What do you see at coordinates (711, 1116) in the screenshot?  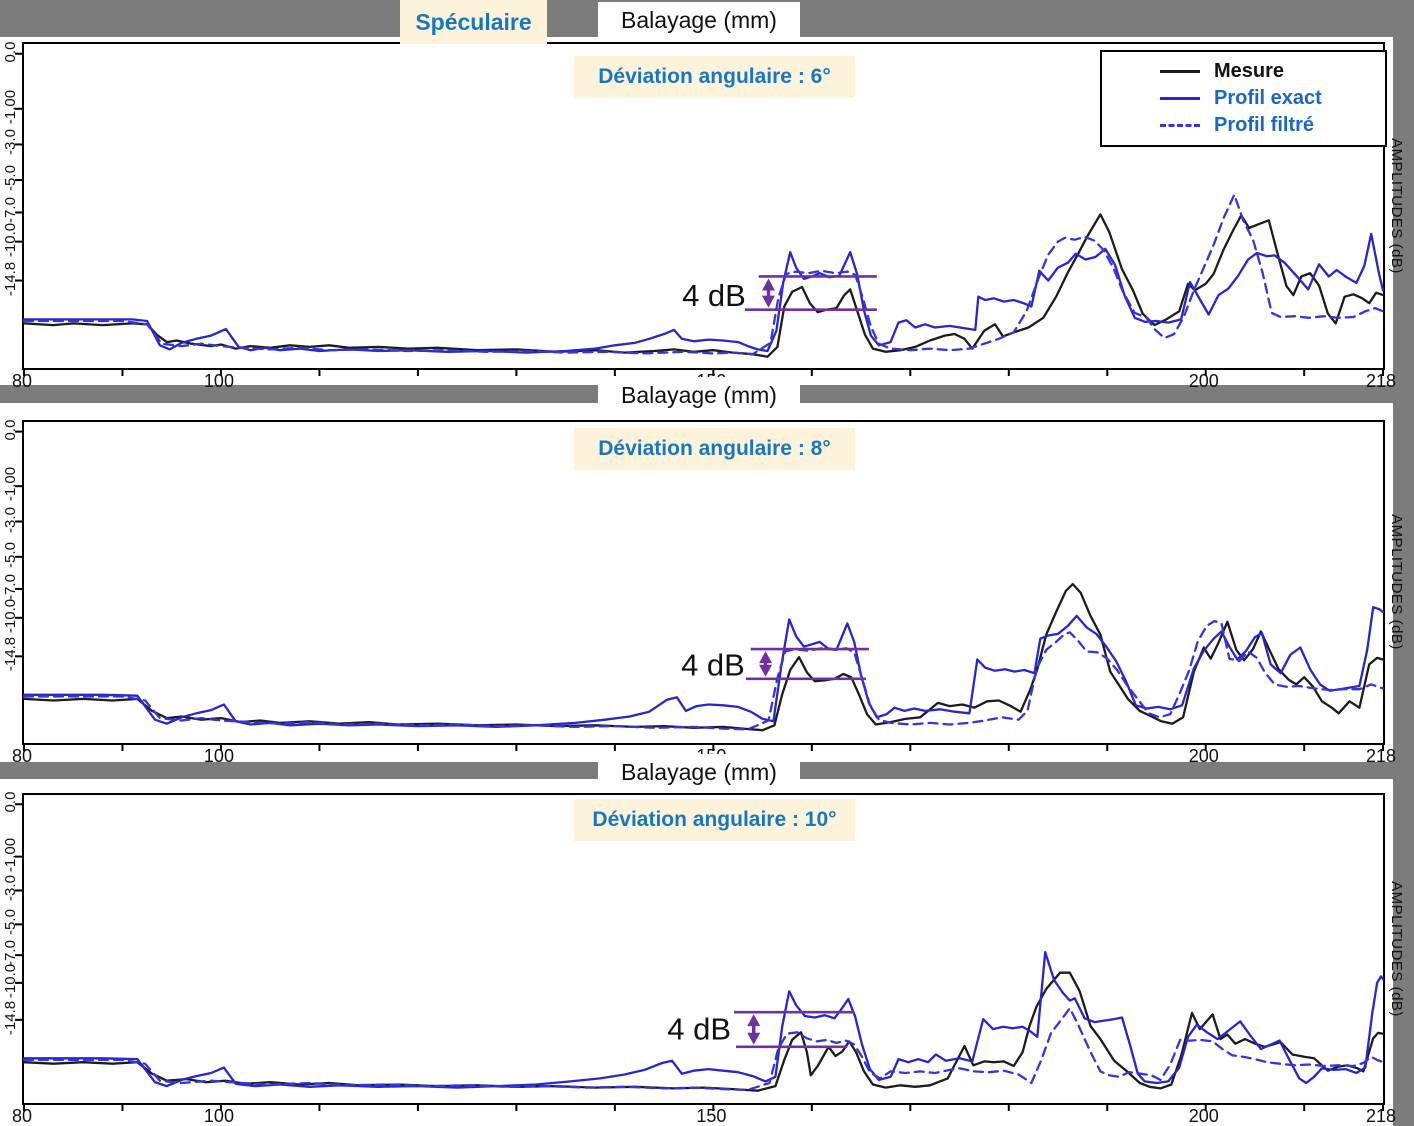 I see `x-tick-label: 150` at bounding box center [711, 1116].